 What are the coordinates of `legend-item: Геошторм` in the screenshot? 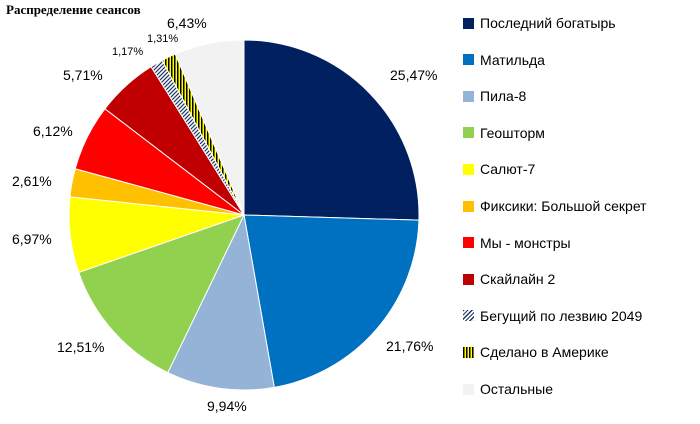 It's located at (504, 133).